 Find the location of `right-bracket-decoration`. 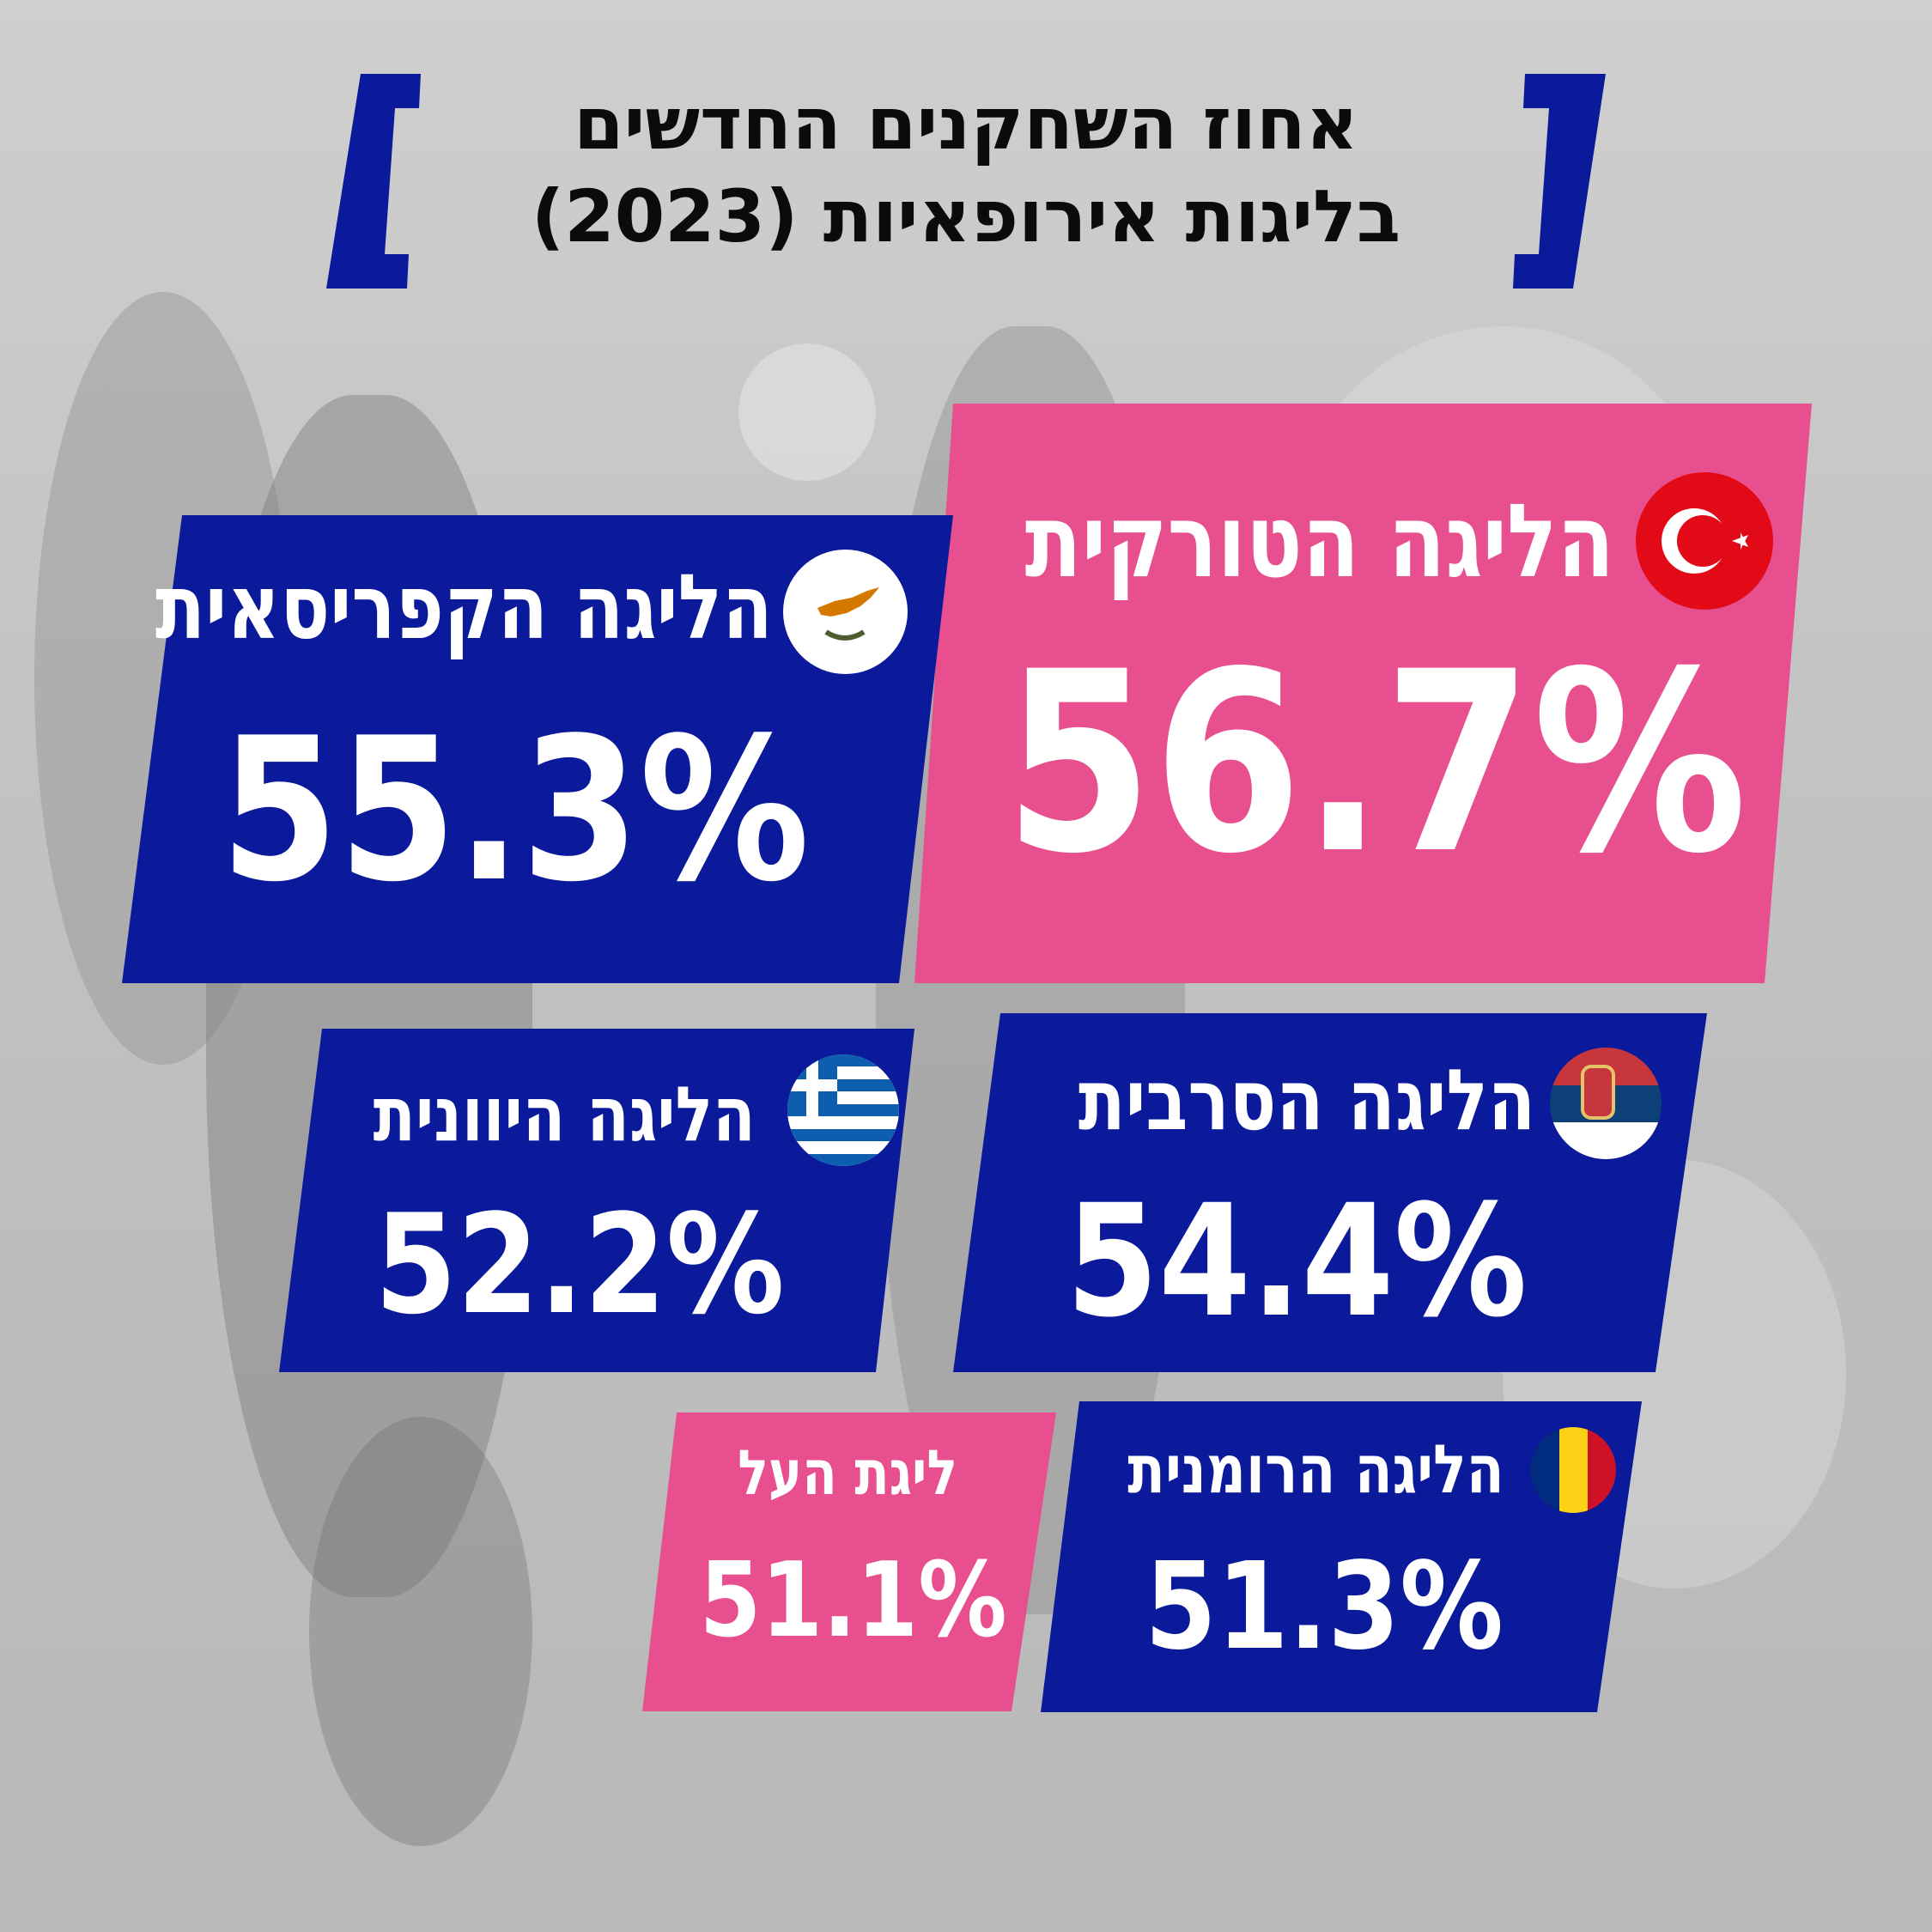

right-bracket-decoration is located at coordinates (1559, 181).